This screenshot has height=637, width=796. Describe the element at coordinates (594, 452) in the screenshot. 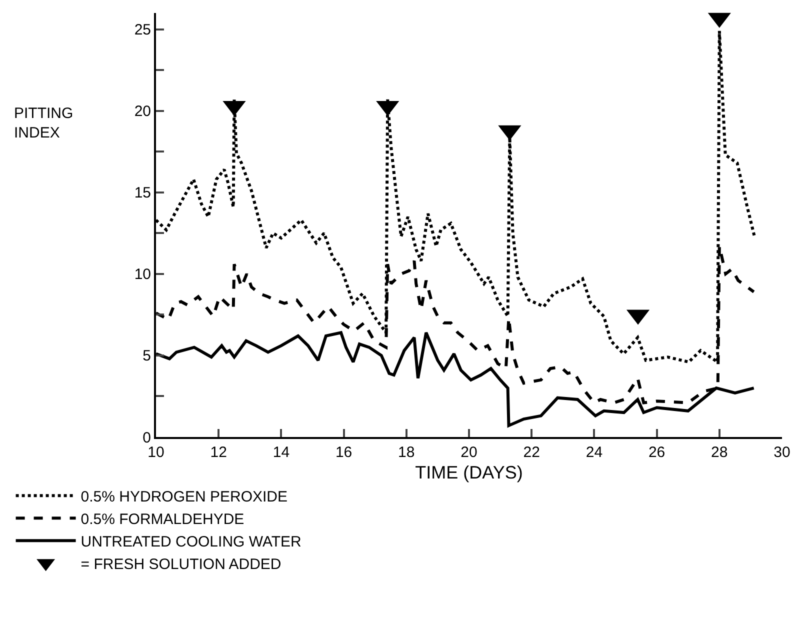

I see `x-tick-label: 24` at that location.